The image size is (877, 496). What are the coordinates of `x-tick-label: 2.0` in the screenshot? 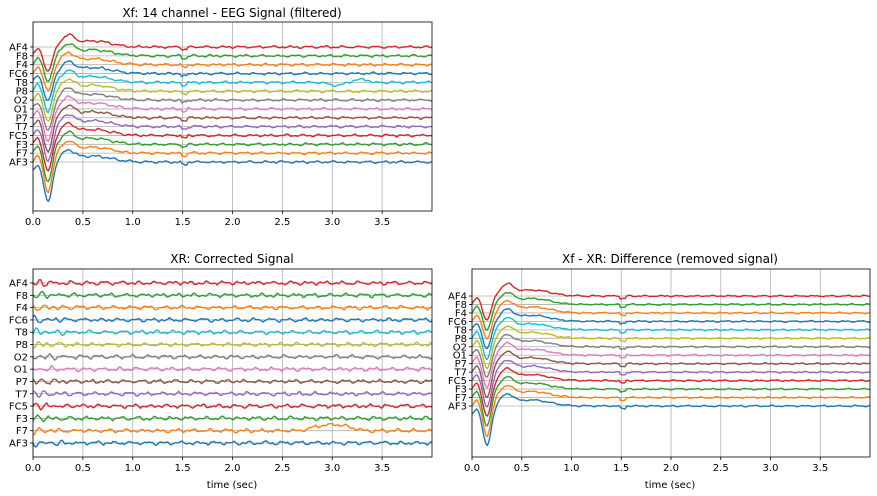 It's located at (233, 222).